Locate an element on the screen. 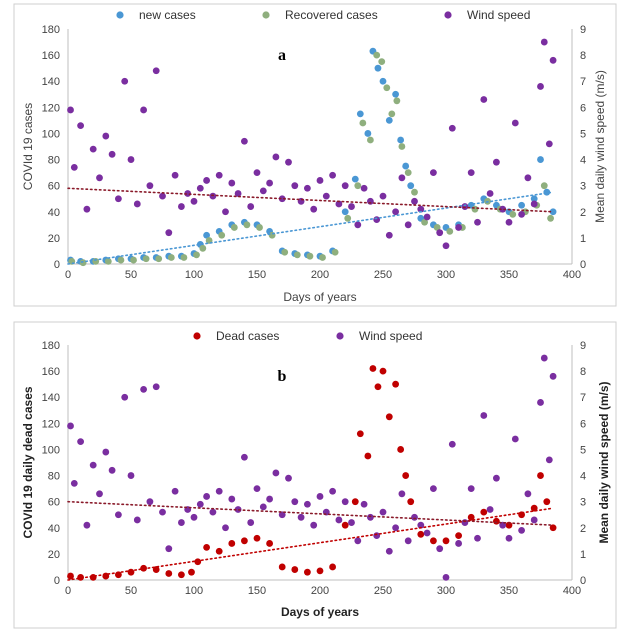 The image size is (630, 642). y-right-tick-label: 5 is located at coordinates (583, 450).